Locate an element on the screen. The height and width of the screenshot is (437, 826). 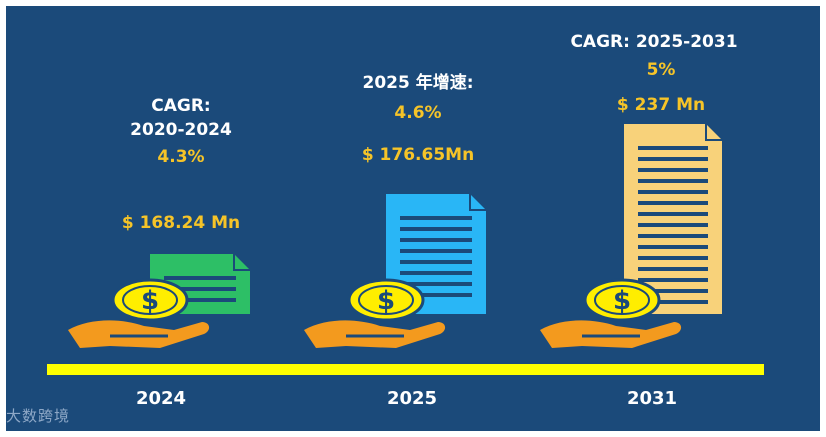
cagr-rate-2024: 4.3% is located at coordinates (181, 157).